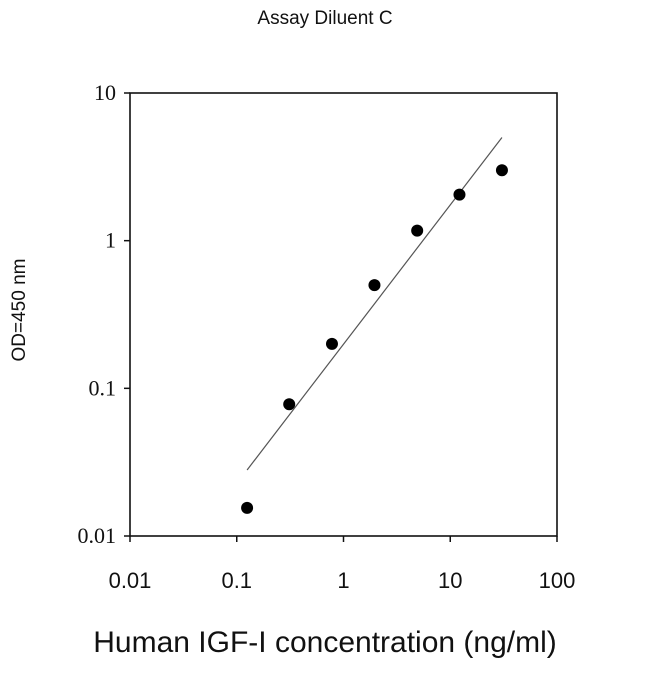 The image size is (650, 674). I want to click on y-tick-label: 0.01, so click(97, 535).